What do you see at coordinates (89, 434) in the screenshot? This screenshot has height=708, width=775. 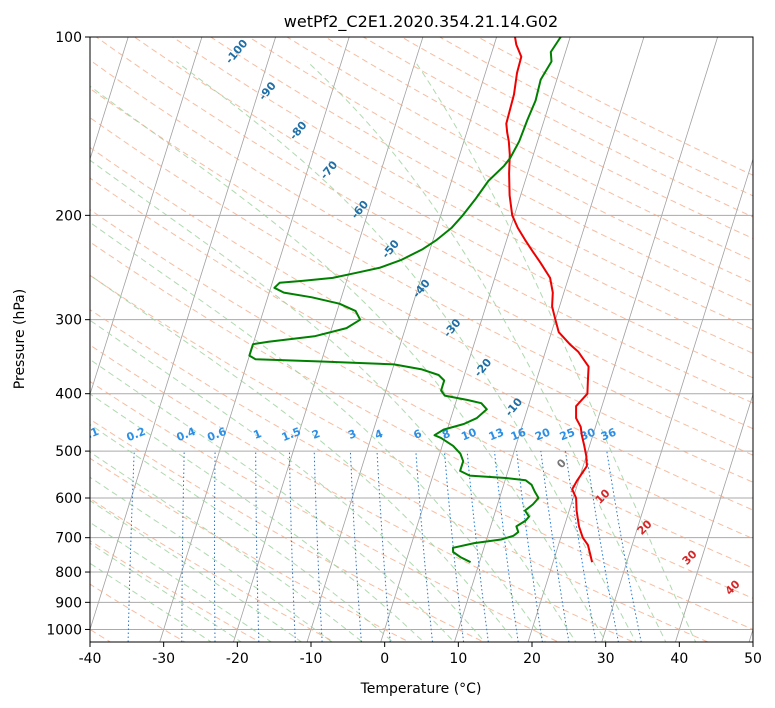 I see `mixing-ratio-label: 0.1` at bounding box center [89, 434].